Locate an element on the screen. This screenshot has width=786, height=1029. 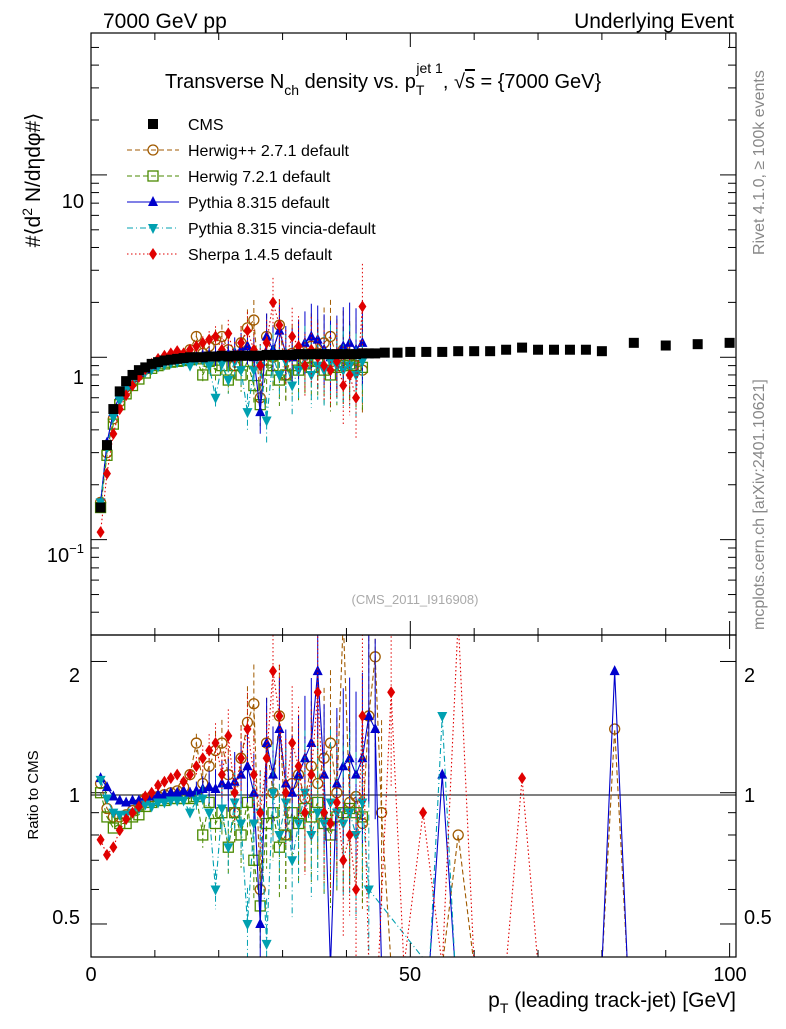
title-sup-jet: jet 1 is located at coordinates (429, 68).